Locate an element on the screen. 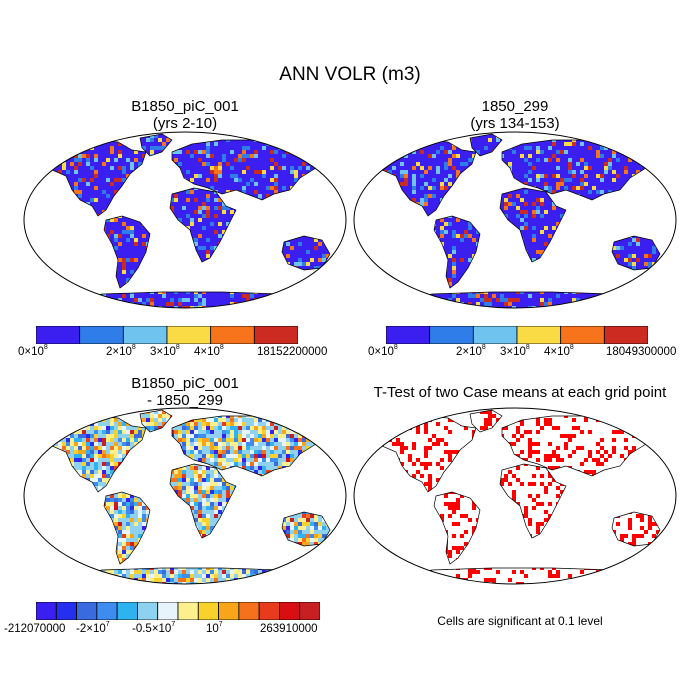 This screenshot has width=700, height=700. panel2-title: 1850_299 (yrs 134-153) is located at coordinates (515, 115).